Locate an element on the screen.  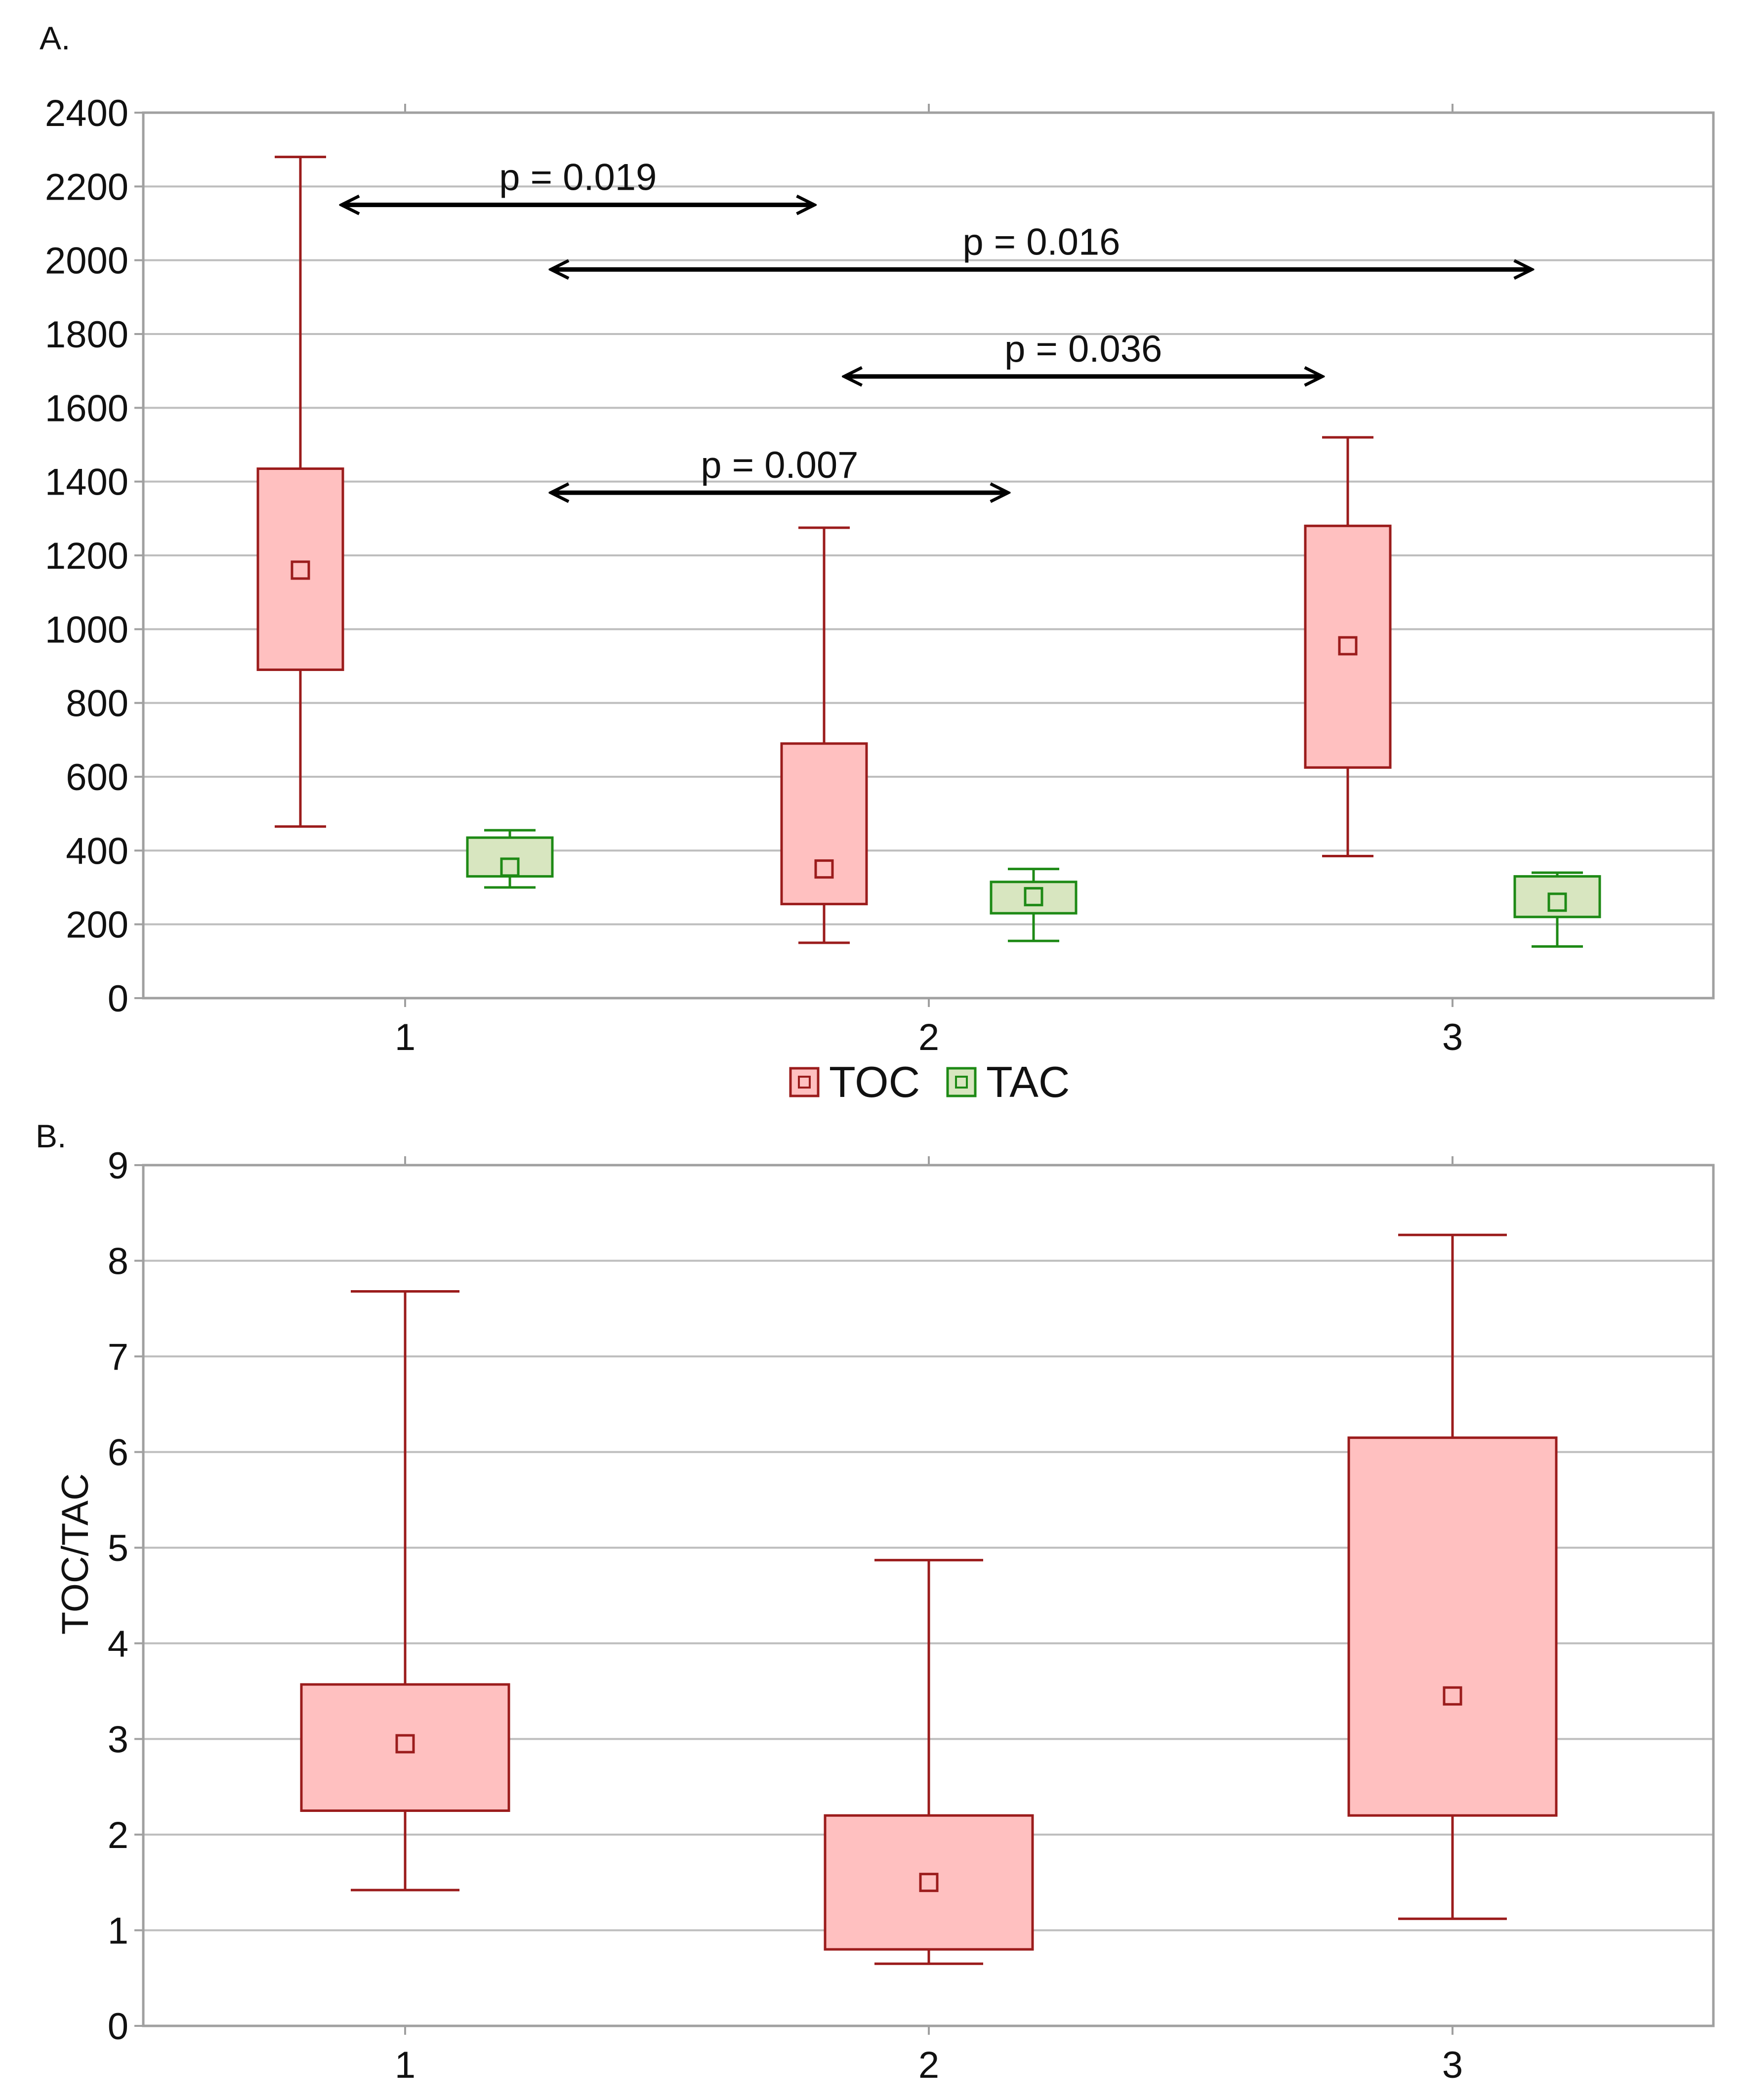
p-value-annotation: p = 0.019 is located at coordinates (578, 181).